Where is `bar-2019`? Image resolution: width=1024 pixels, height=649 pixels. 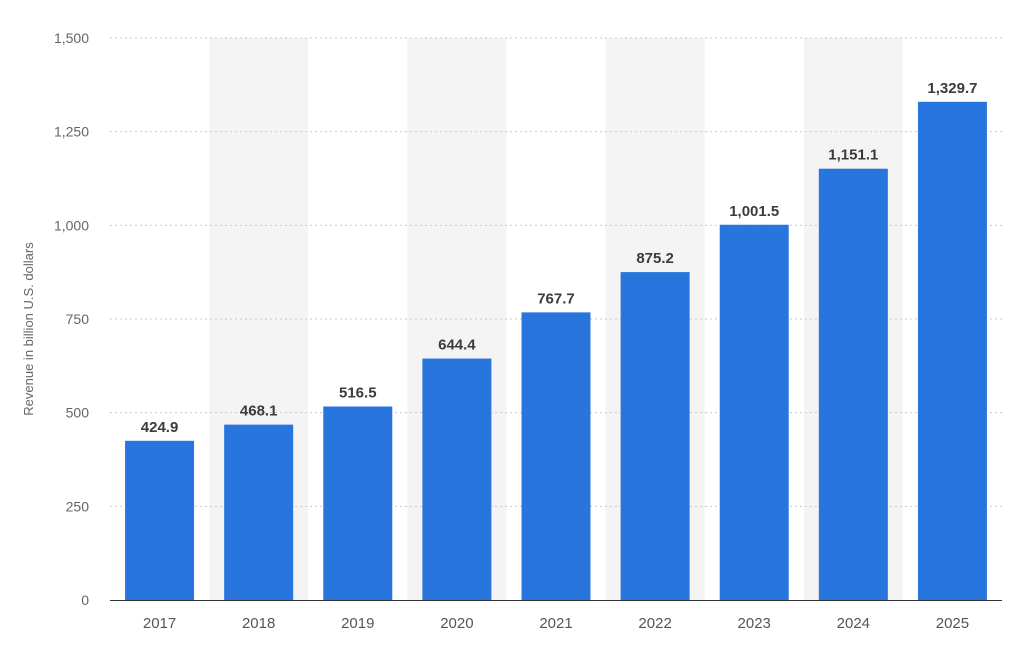
bar-2019 is located at coordinates (358, 503).